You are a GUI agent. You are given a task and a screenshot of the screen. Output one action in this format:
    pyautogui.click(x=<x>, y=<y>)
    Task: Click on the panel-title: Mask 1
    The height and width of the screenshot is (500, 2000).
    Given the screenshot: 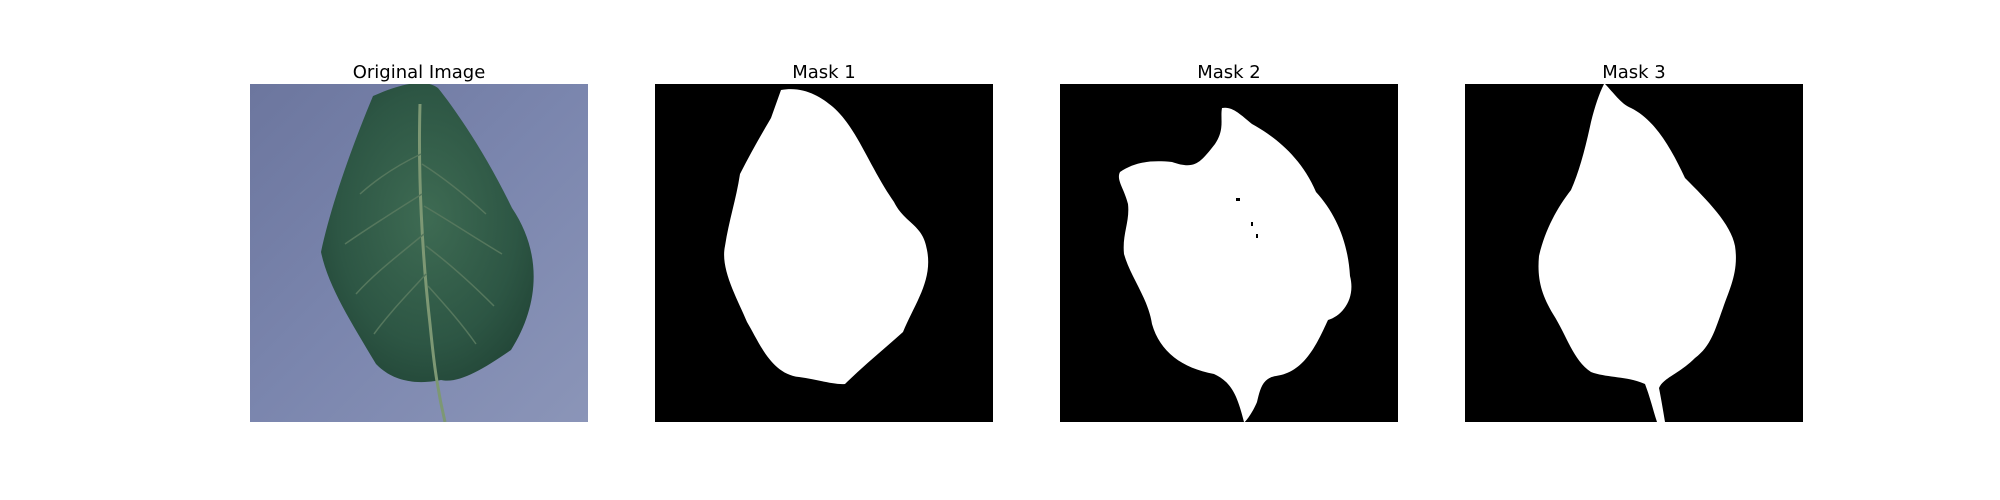 What is the action you would take?
    pyautogui.click(x=824, y=72)
    